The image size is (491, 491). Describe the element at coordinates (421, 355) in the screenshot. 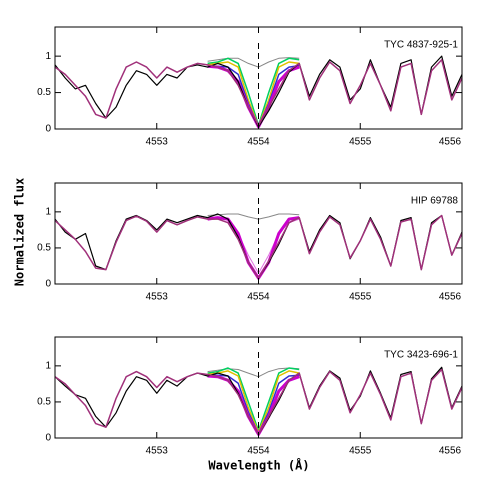

I see `panel-label: TYC 3423-696-1` at that location.